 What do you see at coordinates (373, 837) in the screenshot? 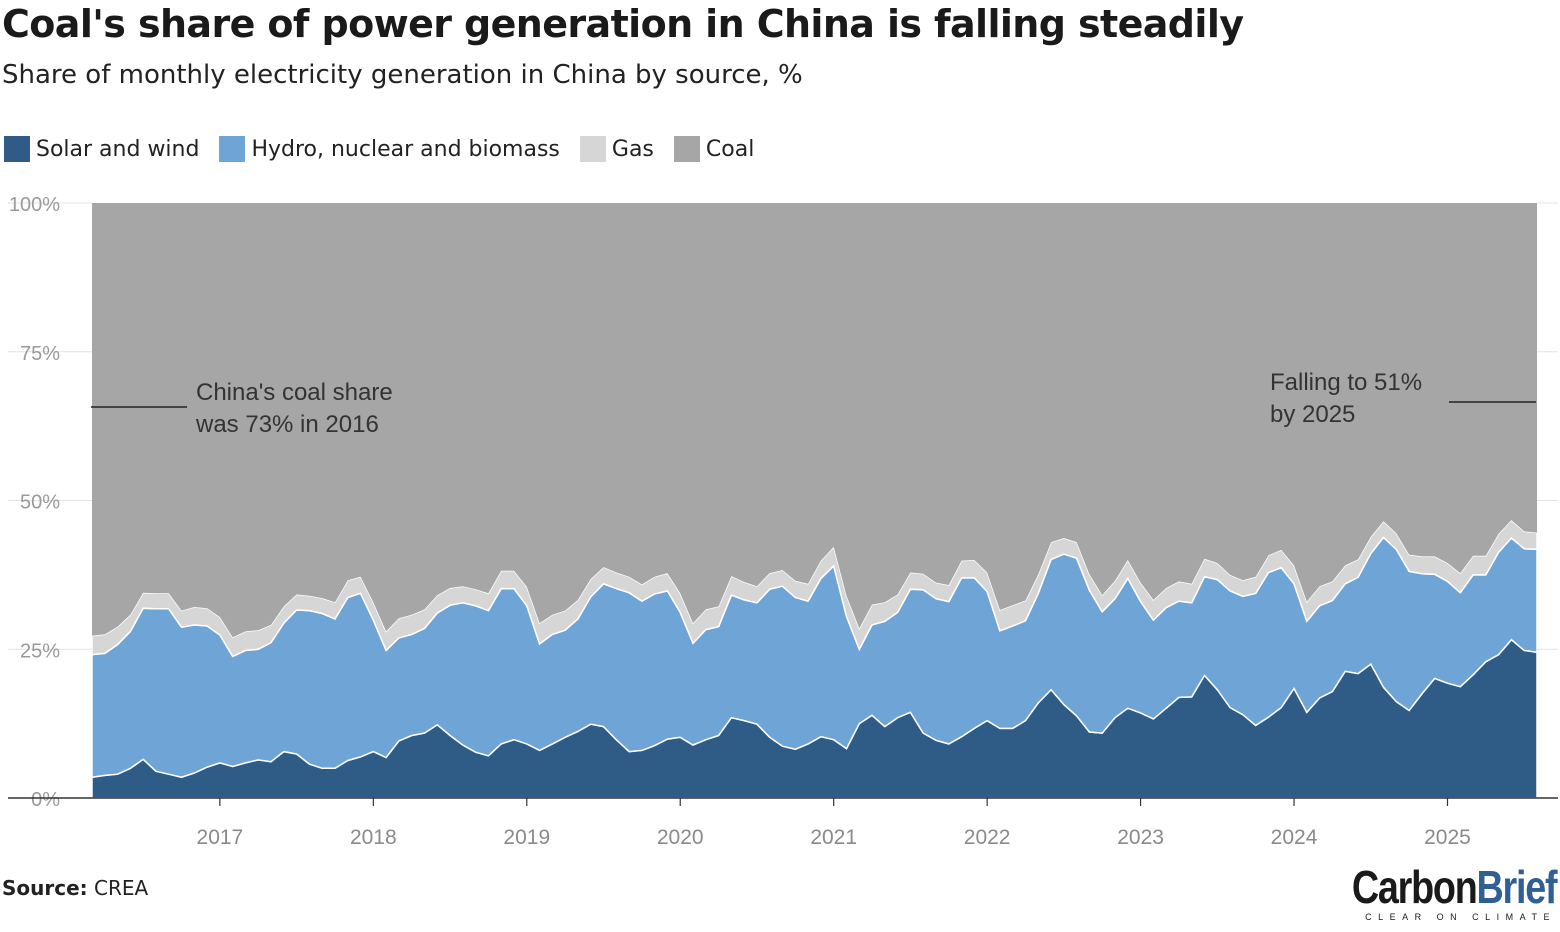
I see `x-tick-label: 2018` at bounding box center [373, 837].